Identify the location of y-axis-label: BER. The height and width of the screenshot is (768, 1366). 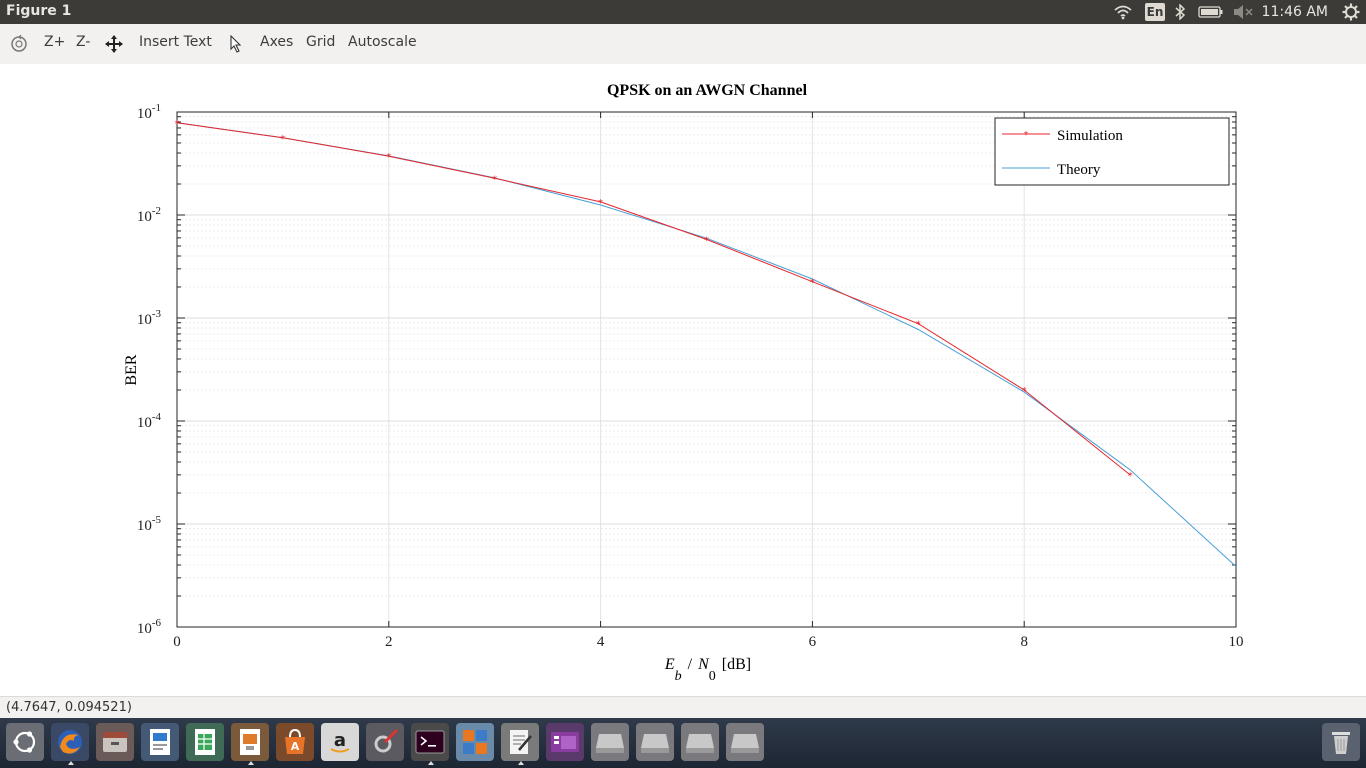
(131, 369).